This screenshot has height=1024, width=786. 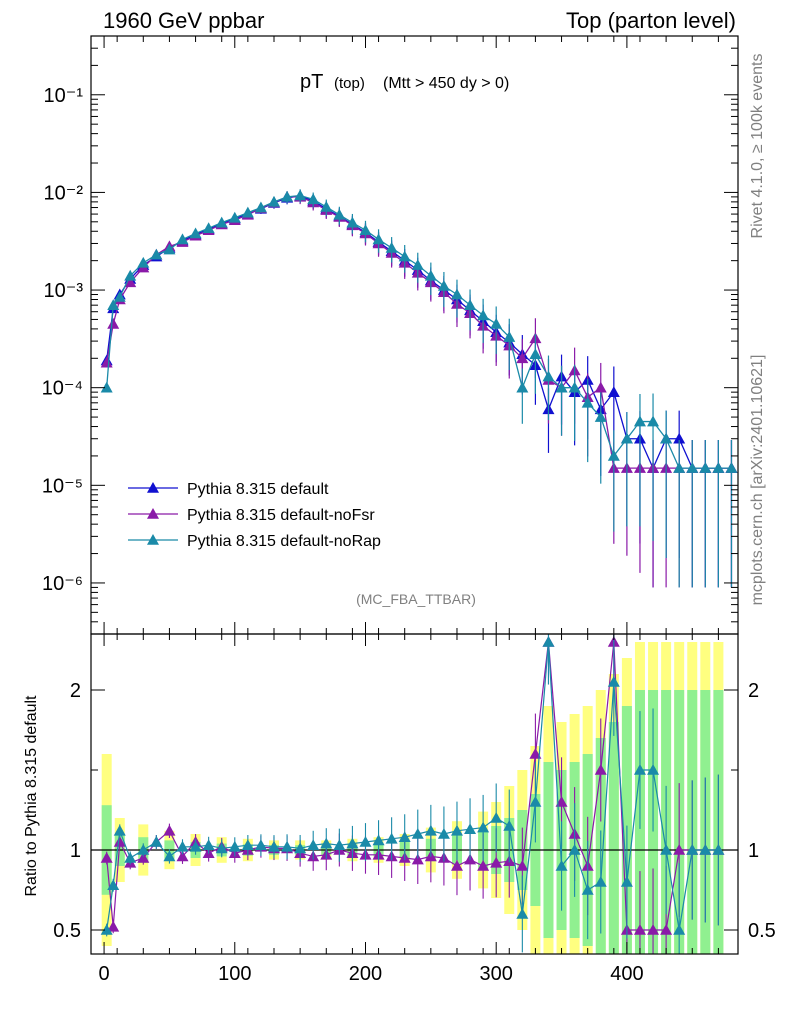 I want to click on x-tick-label: 0, so click(x=104, y=974).